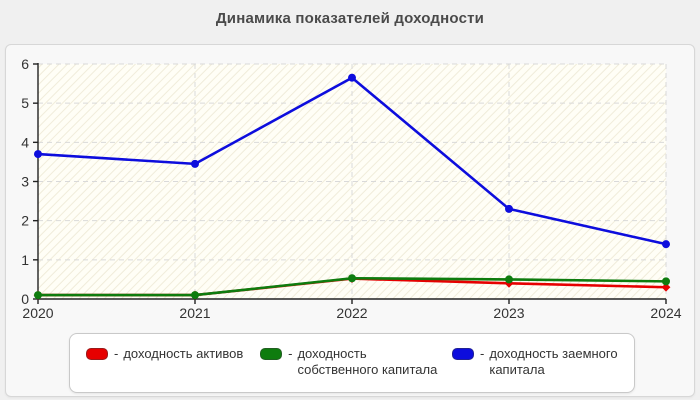 The image size is (700, 400). I want to click on svg-text: 4, so click(25, 142).